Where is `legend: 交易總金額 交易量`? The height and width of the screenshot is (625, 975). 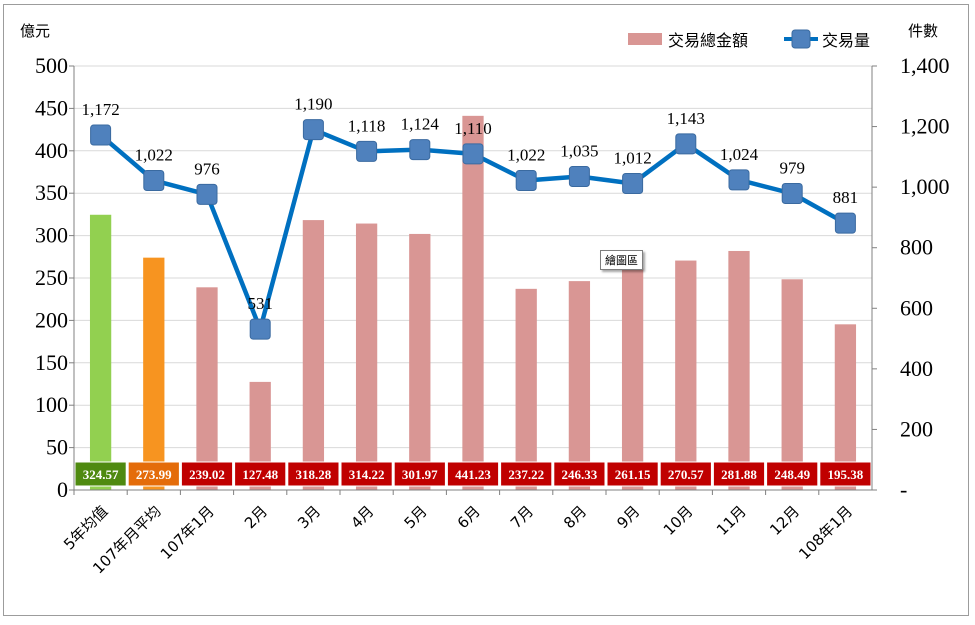 legend: 交易總金額 交易量 is located at coordinates (749, 39).